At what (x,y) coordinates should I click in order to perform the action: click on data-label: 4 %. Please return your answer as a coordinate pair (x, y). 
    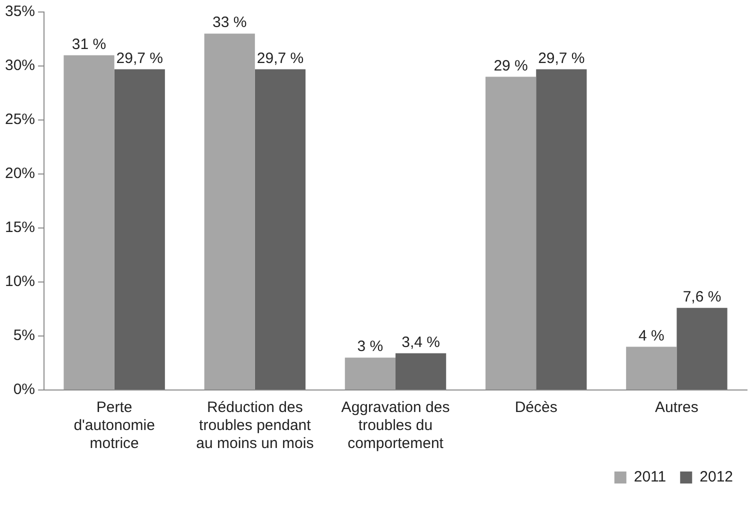
    Looking at the image, I should click on (651, 335).